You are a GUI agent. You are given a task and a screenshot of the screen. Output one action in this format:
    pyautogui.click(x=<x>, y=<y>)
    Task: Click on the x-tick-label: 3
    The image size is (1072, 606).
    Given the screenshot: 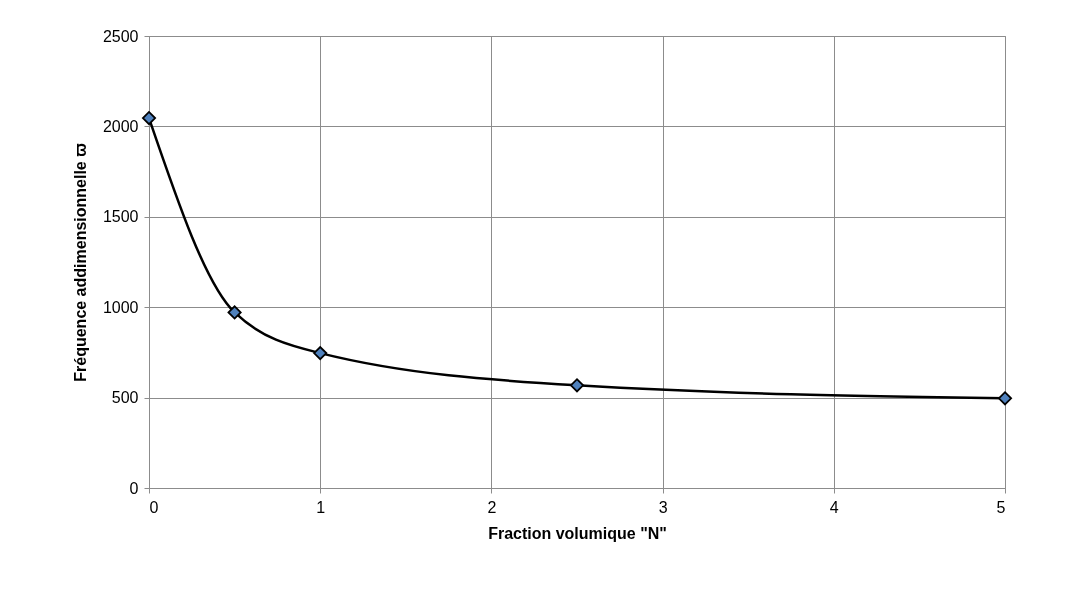 What is the action you would take?
    pyautogui.click(x=663, y=507)
    